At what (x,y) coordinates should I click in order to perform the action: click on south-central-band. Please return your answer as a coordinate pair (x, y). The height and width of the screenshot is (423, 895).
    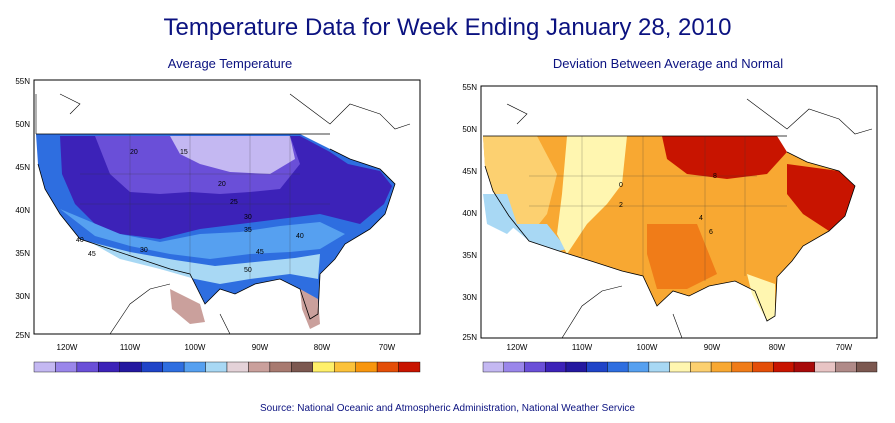
    Looking at the image, I should click on (682, 256).